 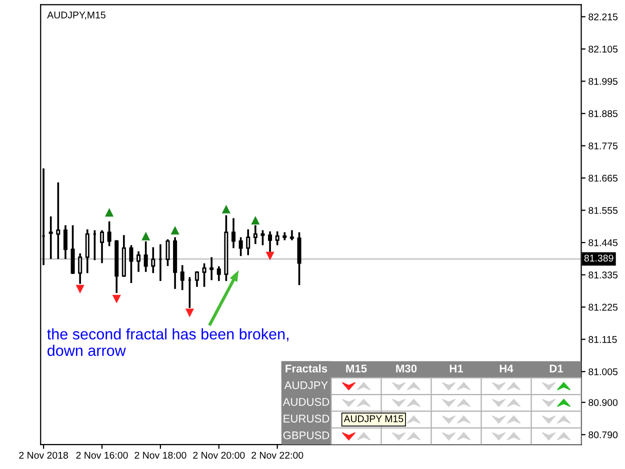 What do you see at coordinates (374, 418) in the screenshot?
I see `annotation: AUDJPY M15` at bounding box center [374, 418].